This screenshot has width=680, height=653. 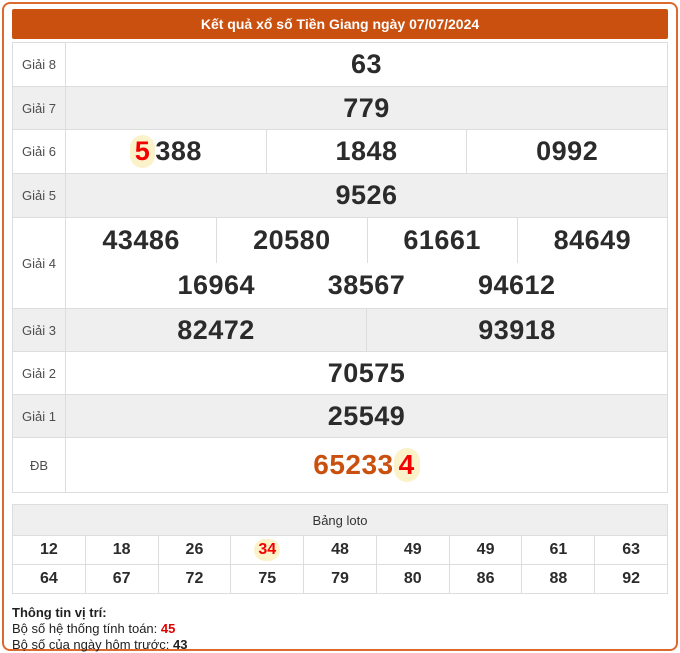 I want to click on loto-cell: 63, so click(x=630, y=550).